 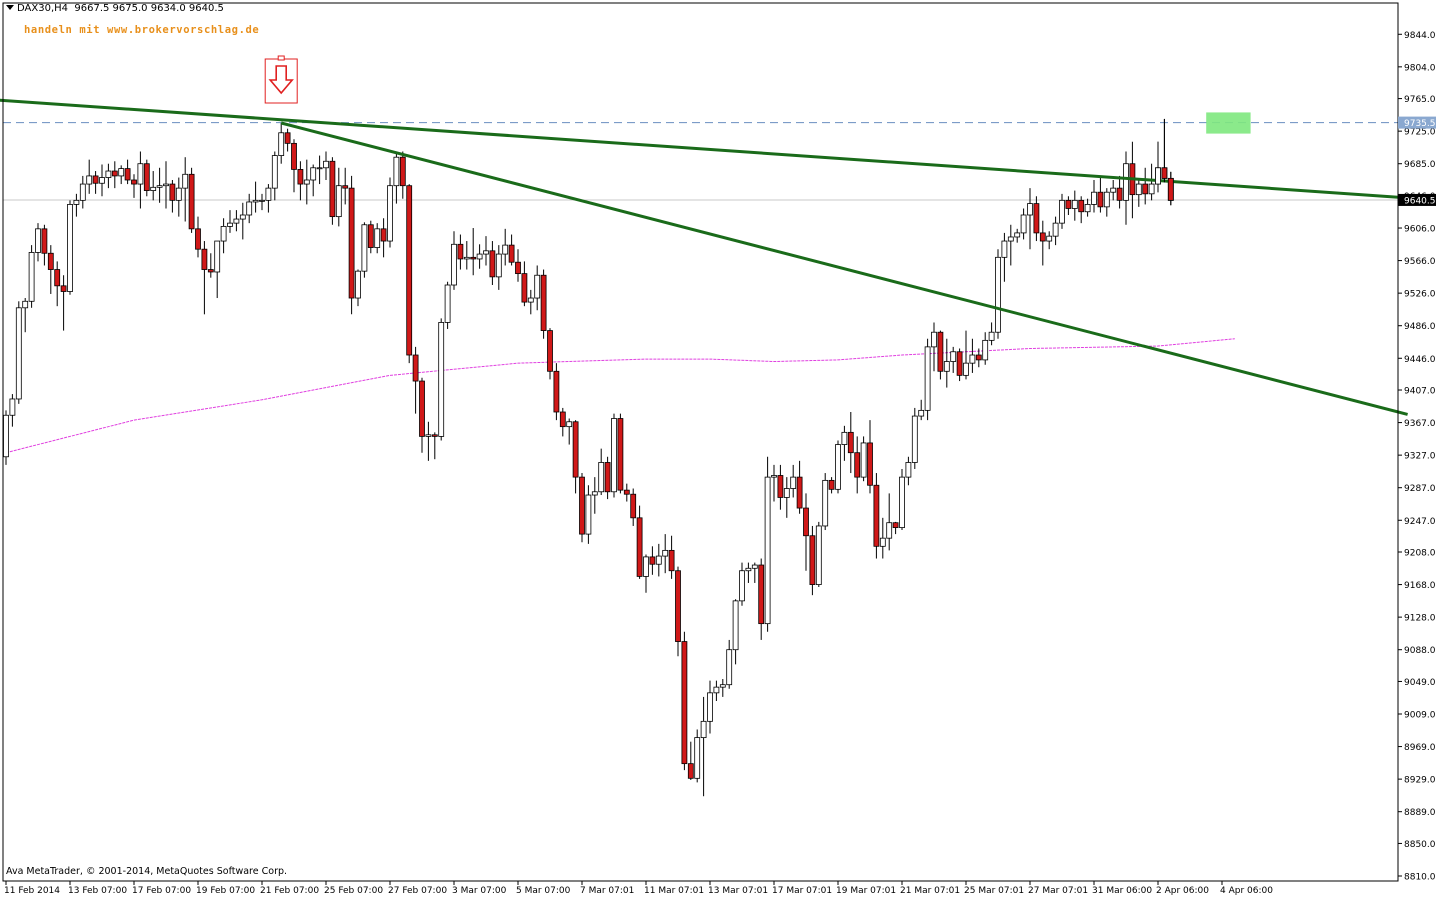 I want to click on sell-arrow-icon, so click(x=281, y=79).